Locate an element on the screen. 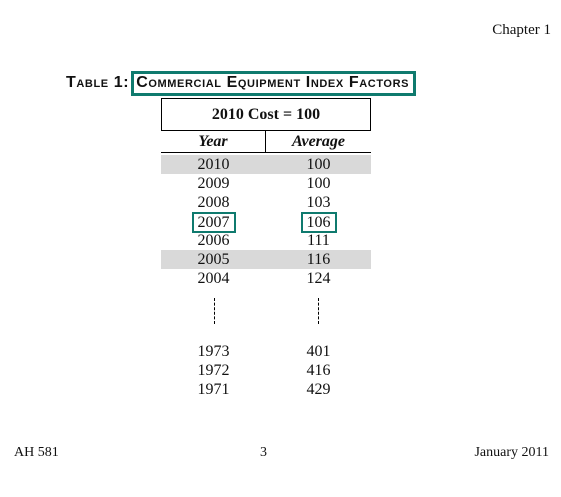  average-cell: 116 is located at coordinates (318, 259).